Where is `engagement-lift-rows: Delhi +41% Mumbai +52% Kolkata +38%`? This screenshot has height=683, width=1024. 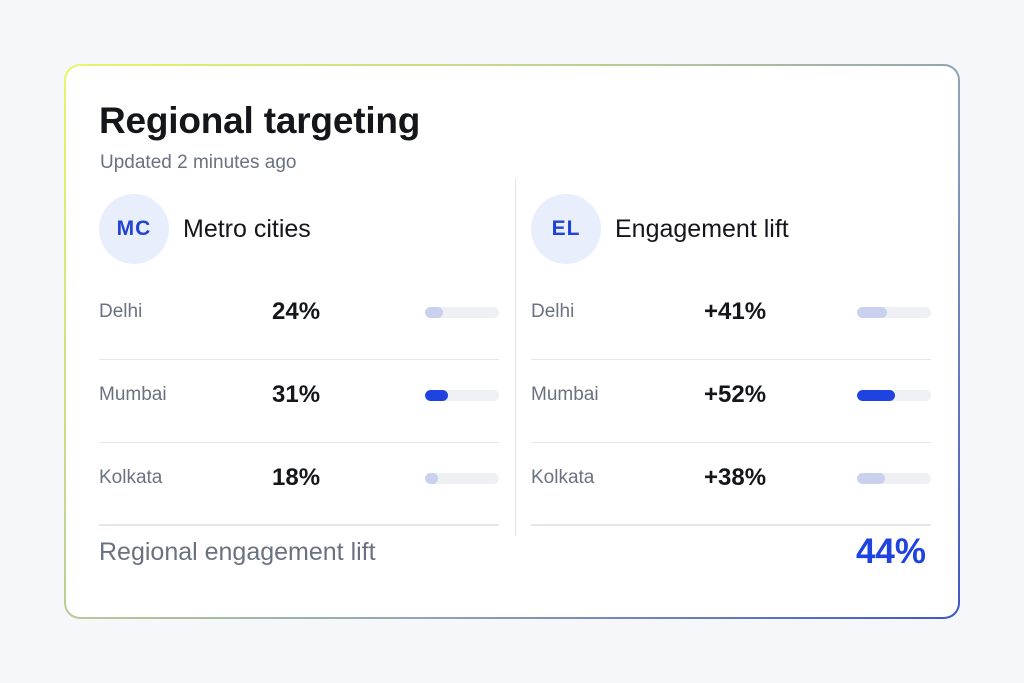
engagement-lift-rows: Delhi +41% Mumbai +52% Kolkata +38% is located at coordinates (731, 401).